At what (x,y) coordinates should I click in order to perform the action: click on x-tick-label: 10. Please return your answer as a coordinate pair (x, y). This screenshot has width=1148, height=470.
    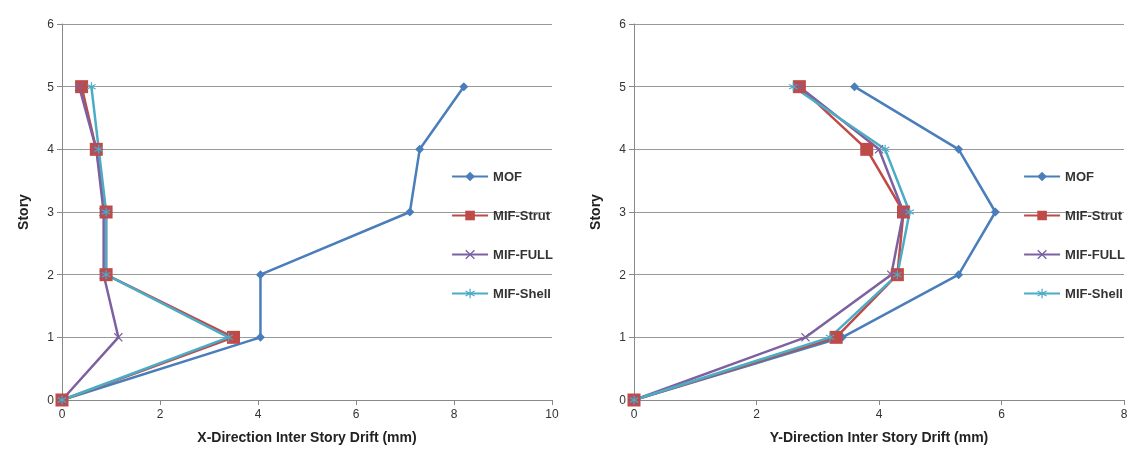
    Looking at the image, I should click on (552, 414).